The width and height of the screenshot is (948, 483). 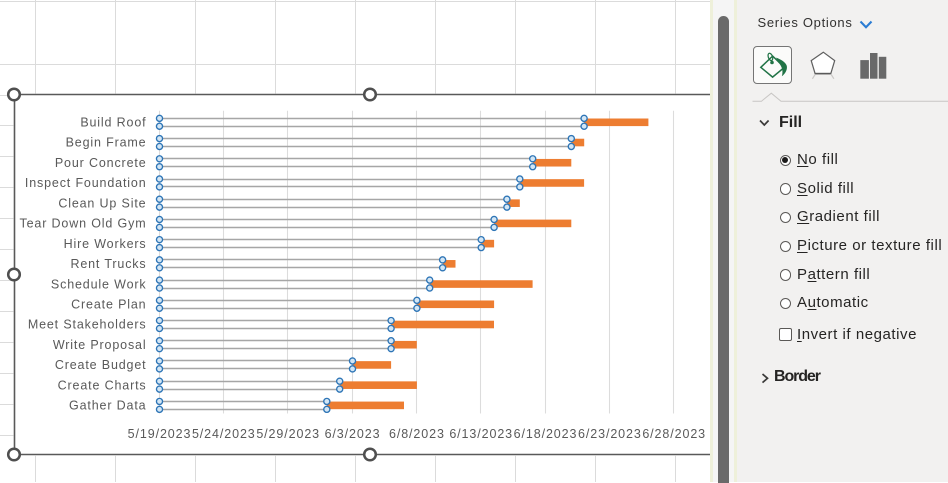 What do you see at coordinates (83, 224) in the screenshot?
I see `svg-text: Tear Down Old Gym` at bounding box center [83, 224].